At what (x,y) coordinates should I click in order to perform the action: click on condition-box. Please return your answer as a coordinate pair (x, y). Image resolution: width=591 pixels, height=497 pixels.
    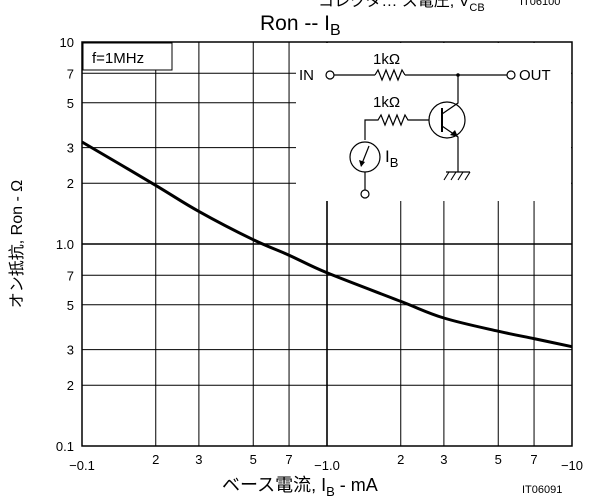
    Looking at the image, I should click on (127, 56).